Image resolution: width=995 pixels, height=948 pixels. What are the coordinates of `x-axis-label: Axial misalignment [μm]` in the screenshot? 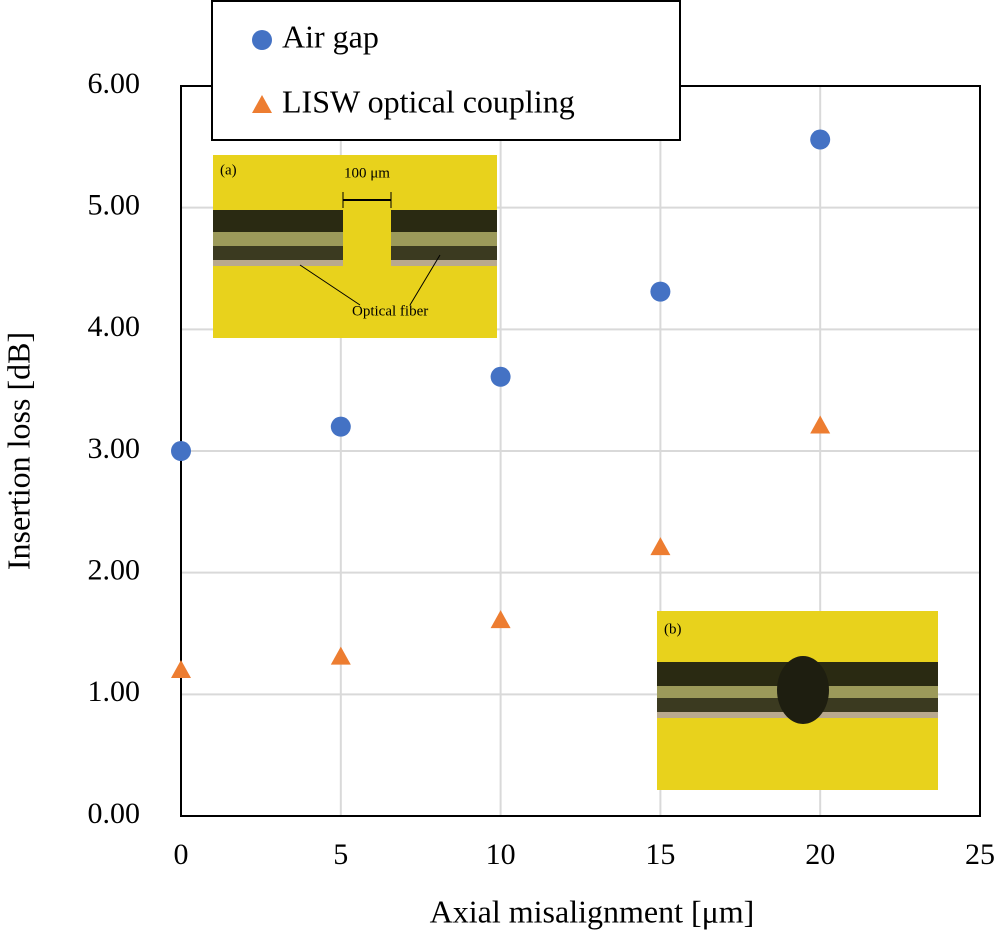 It's located at (592, 911).